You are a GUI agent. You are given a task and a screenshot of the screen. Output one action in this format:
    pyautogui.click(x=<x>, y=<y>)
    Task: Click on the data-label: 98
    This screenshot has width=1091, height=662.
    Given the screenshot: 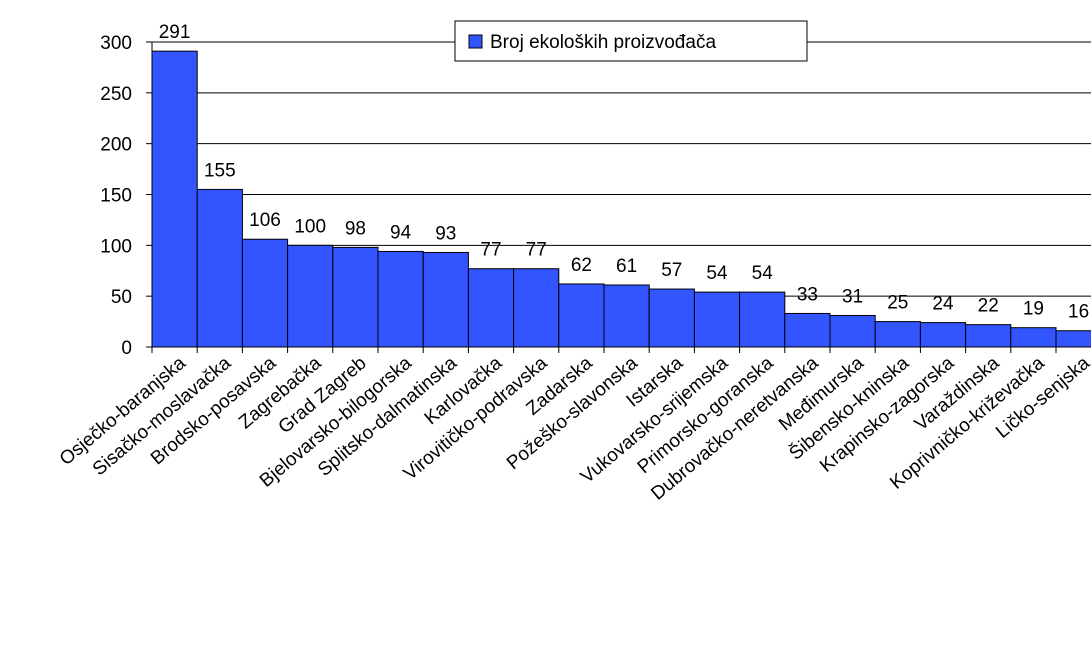 What is the action you would take?
    pyautogui.click(x=355, y=228)
    